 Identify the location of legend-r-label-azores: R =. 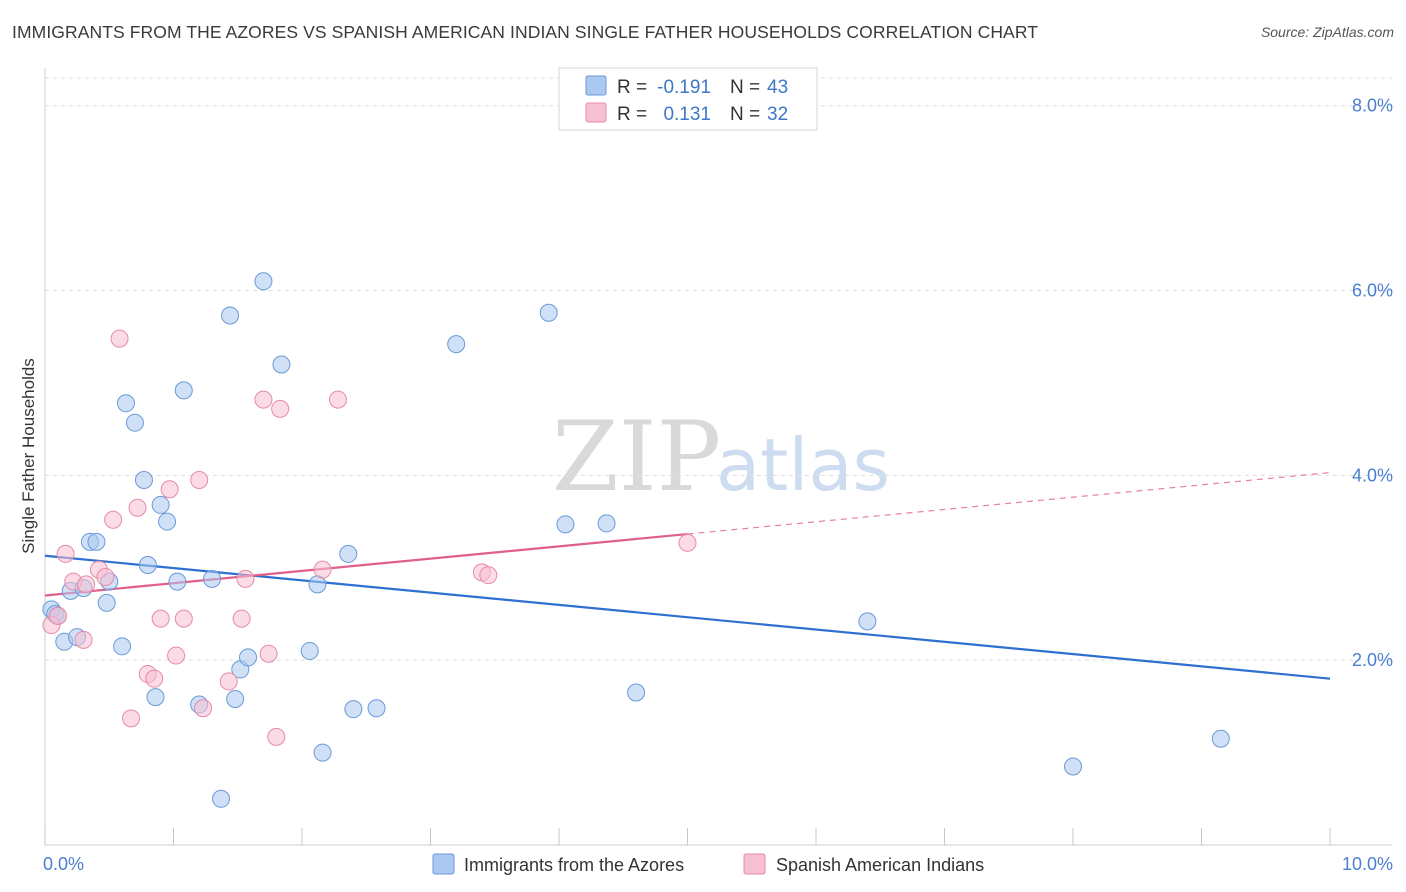
(632, 87).